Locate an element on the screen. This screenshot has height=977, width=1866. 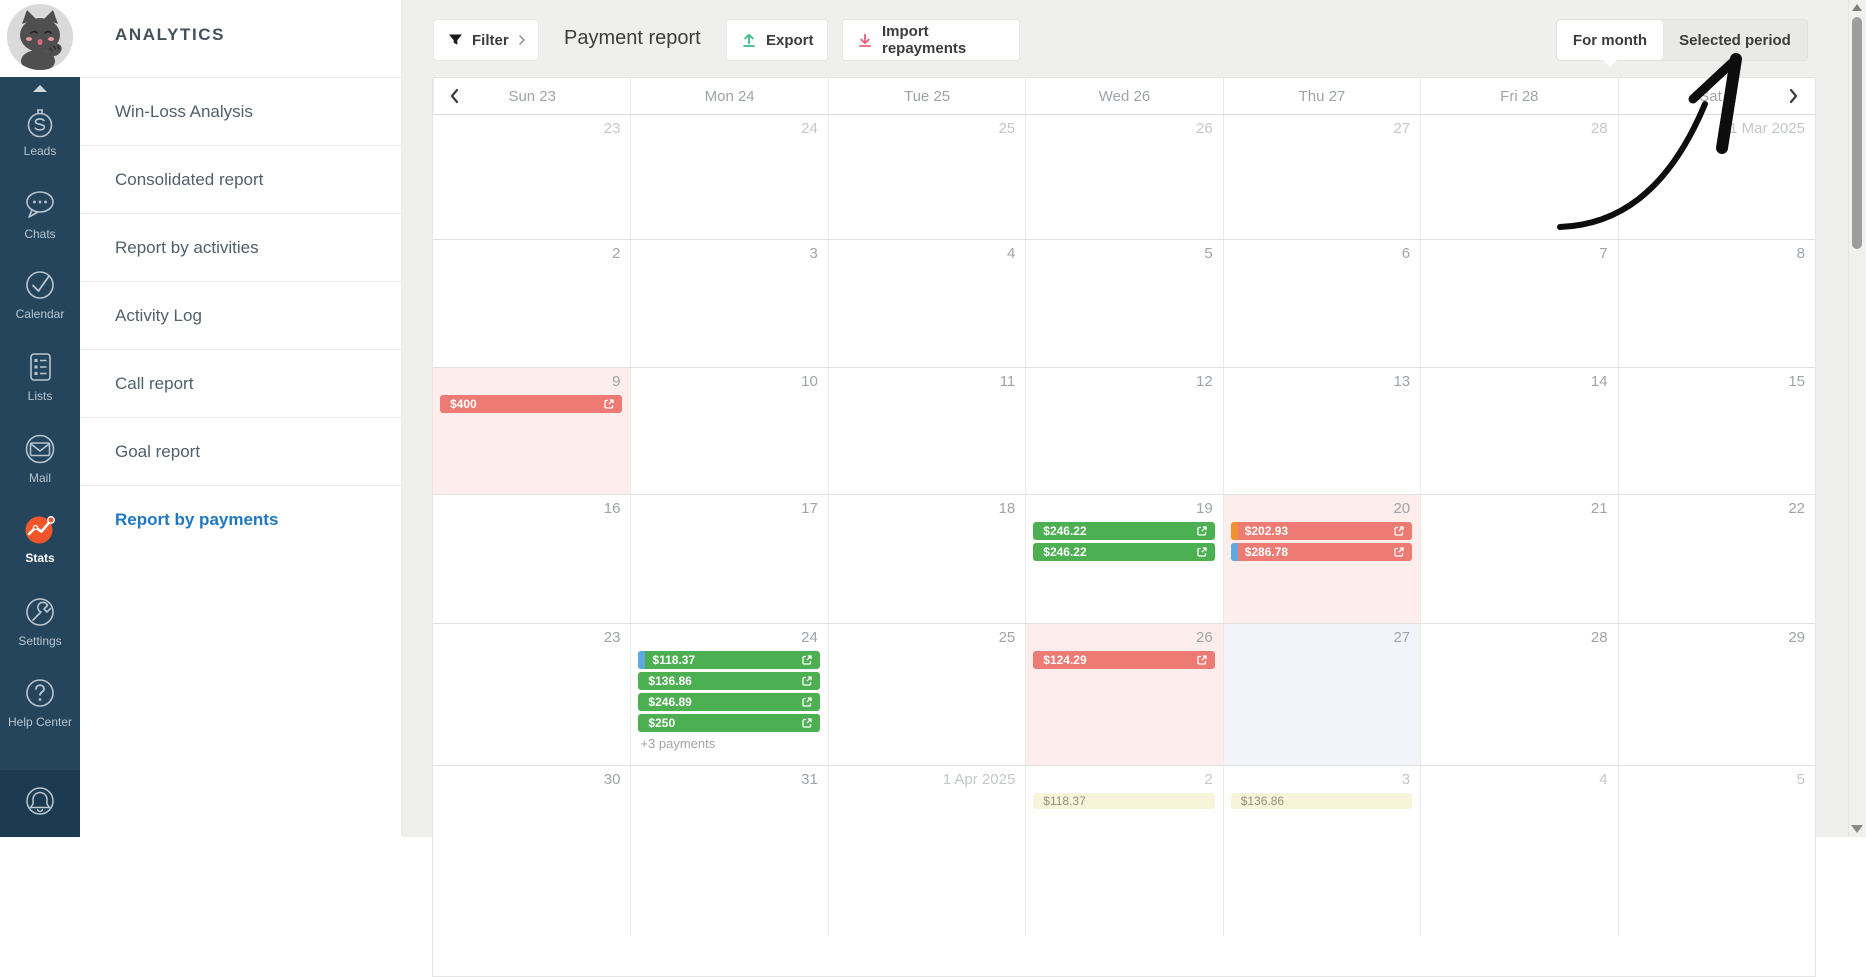
import-repayments-button: Import repayments is located at coordinates (931, 40).